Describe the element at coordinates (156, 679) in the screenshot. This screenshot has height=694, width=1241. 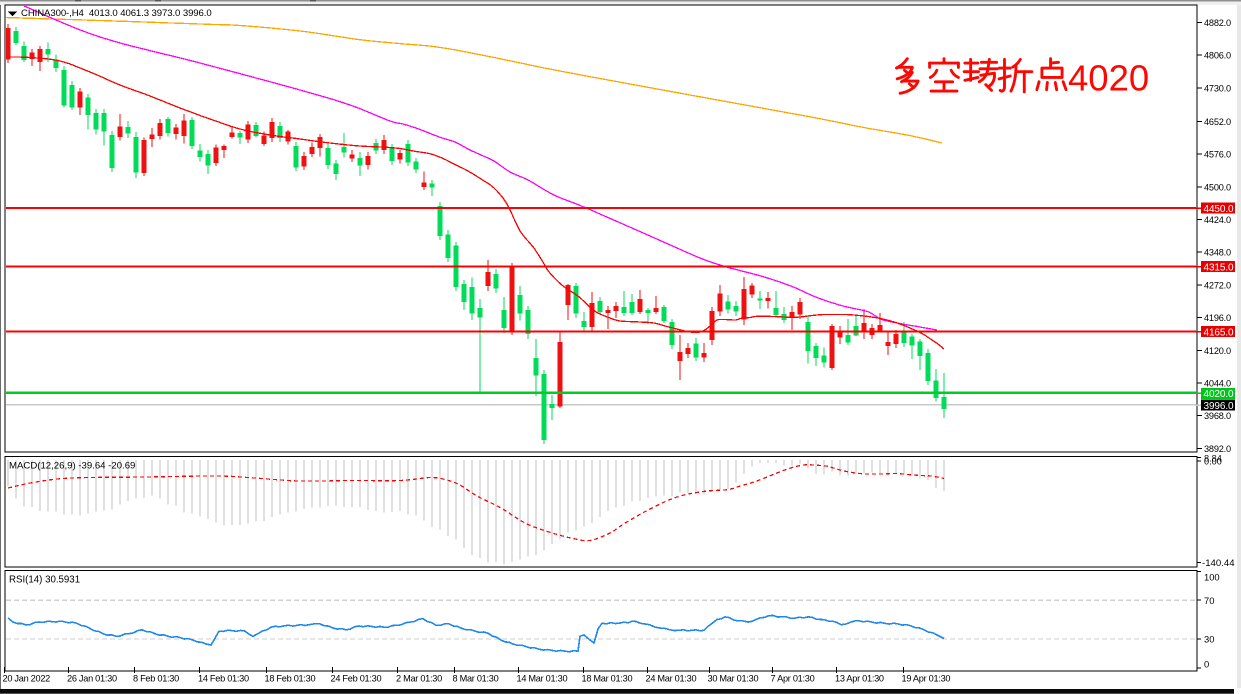
I see `svg-text: 8 Feb 01:30` at that location.